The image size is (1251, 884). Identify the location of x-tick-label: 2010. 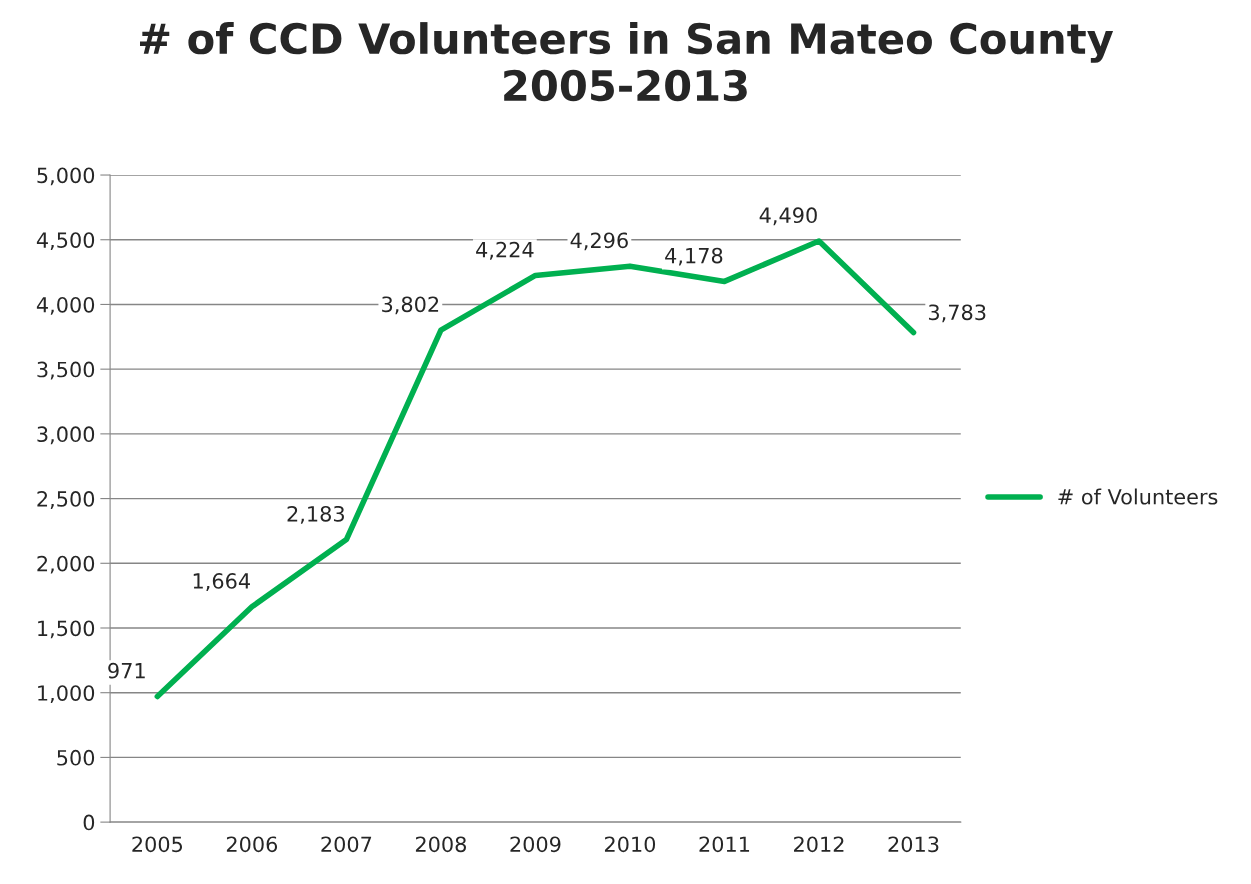
(630, 844).